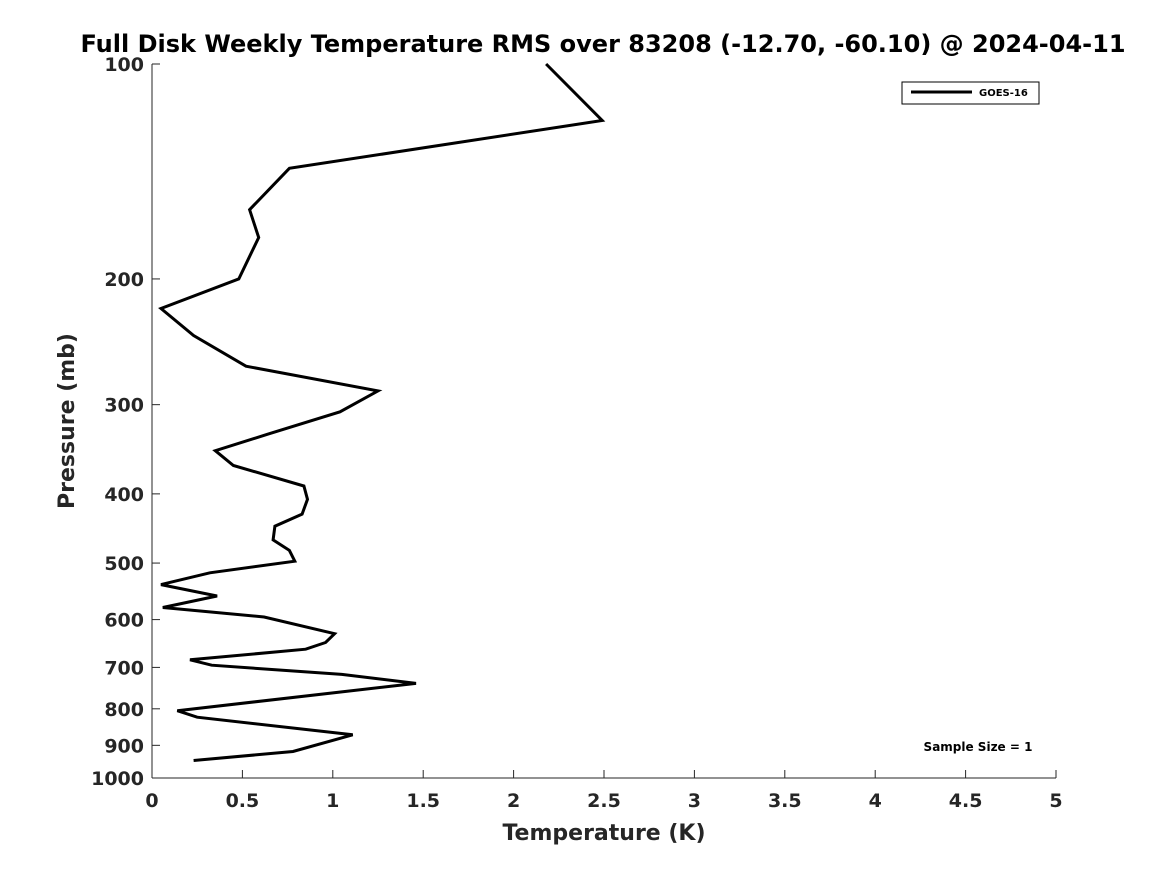  Describe the element at coordinates (966, 801) in the screenshot. I see `x-tick-label: 4.5` at that location.